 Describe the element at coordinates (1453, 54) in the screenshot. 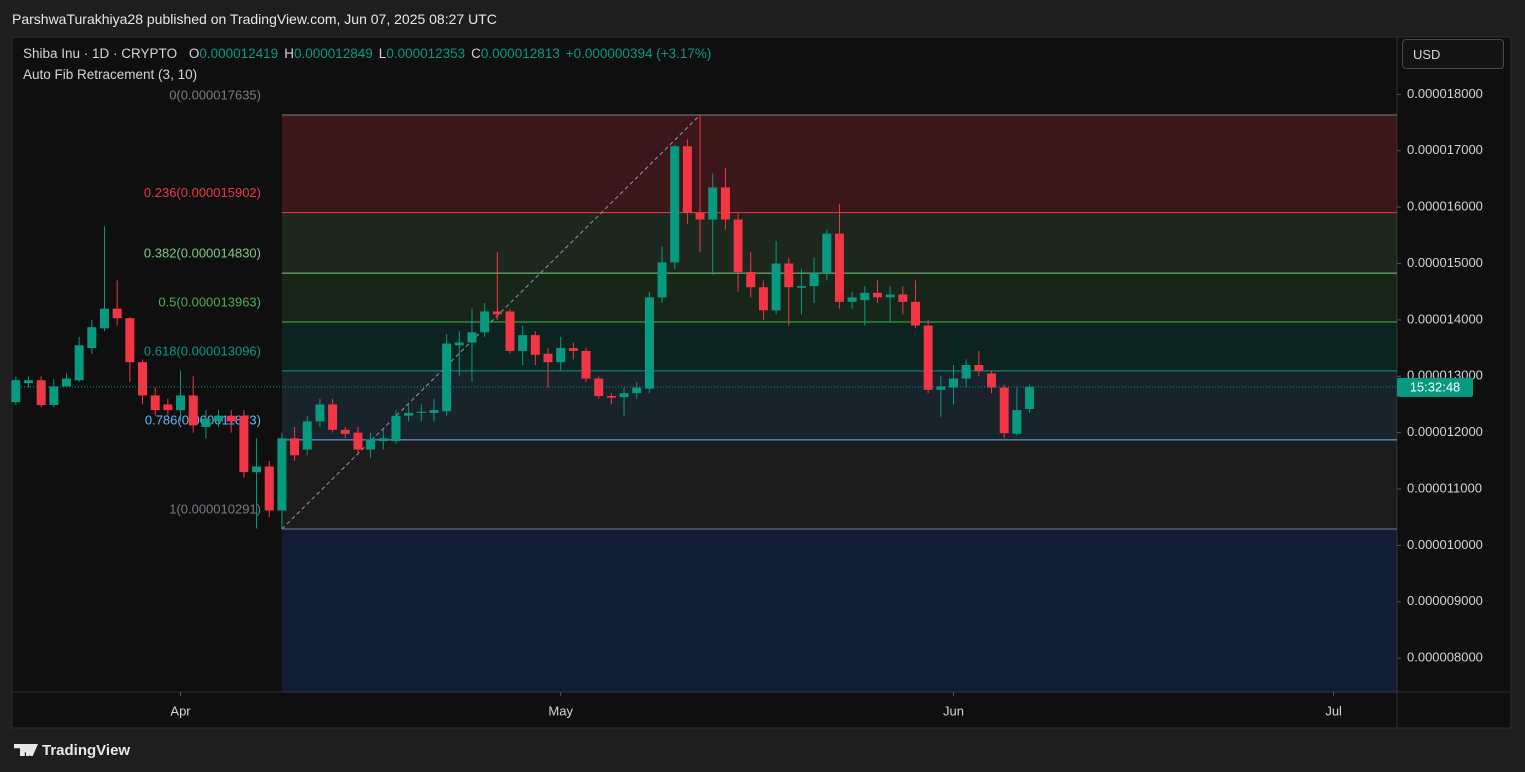

I see `currency-button: USD` at that location.